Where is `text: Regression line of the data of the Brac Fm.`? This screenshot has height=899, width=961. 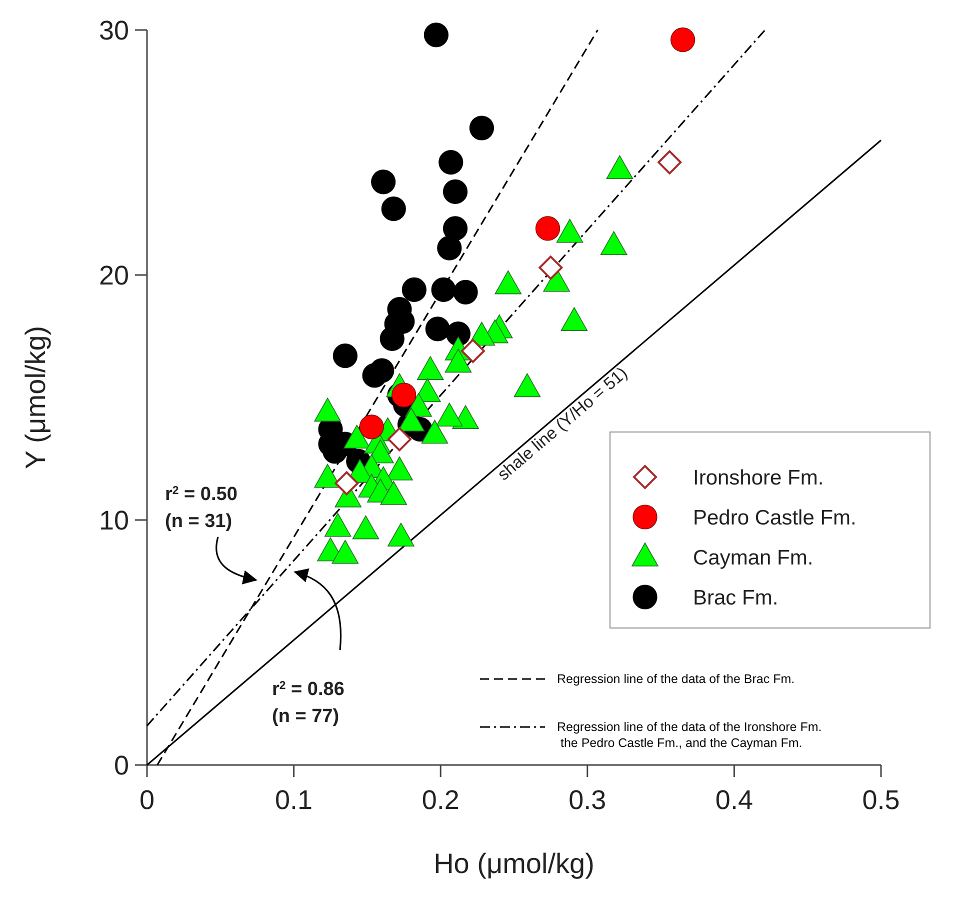
text: Regression line of the data of the Brac Fm. is located at coordinates (676, 679).